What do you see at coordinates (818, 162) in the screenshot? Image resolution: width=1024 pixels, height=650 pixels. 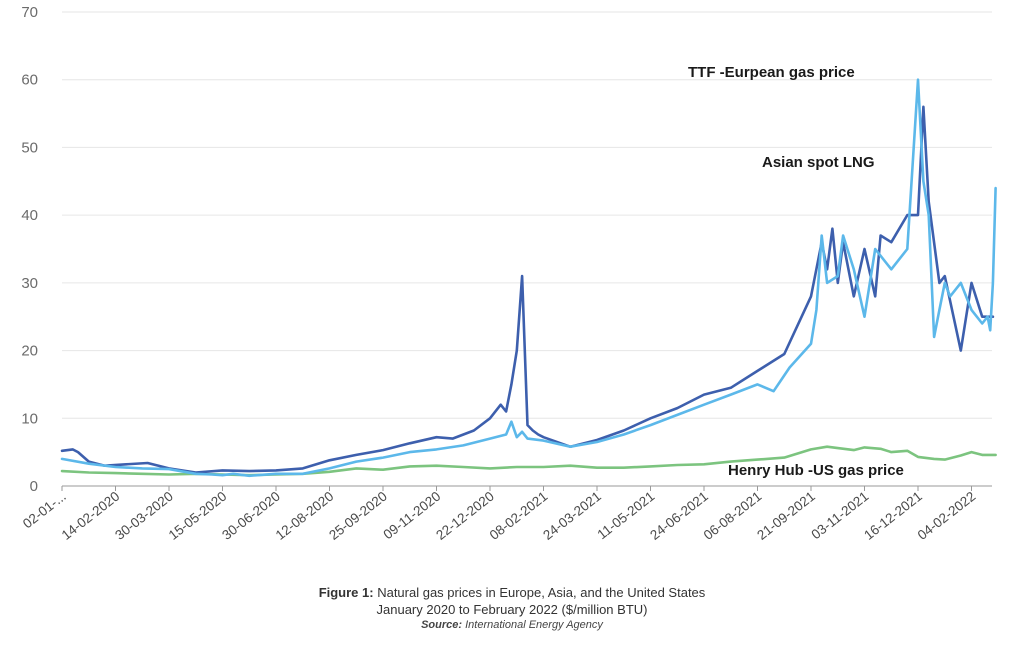 I see `annotation-asian-lng: Asian spot LNG` at bounding box center [818, 162].